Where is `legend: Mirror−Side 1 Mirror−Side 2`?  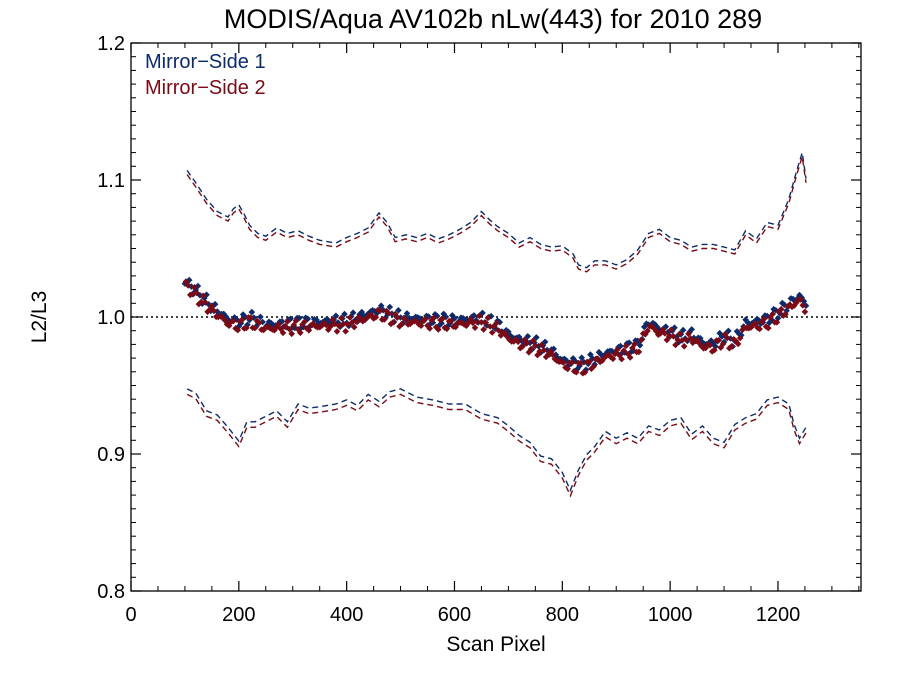
legend: Mirror−Side 1 Mirror−Side 2 is located at coordinates (205, 75).